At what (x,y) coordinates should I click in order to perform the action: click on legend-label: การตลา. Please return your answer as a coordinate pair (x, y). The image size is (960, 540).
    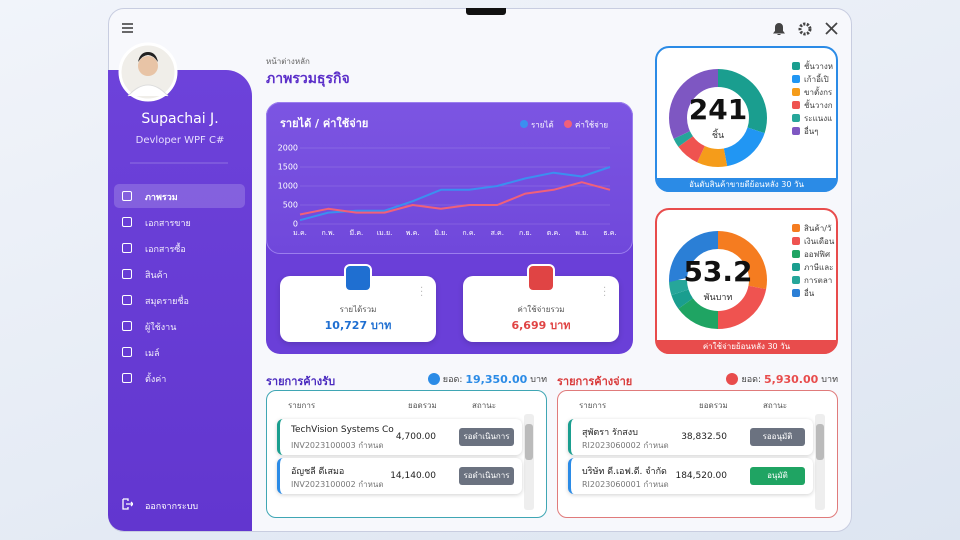
    Looking at the image, I should click on (818, 280).